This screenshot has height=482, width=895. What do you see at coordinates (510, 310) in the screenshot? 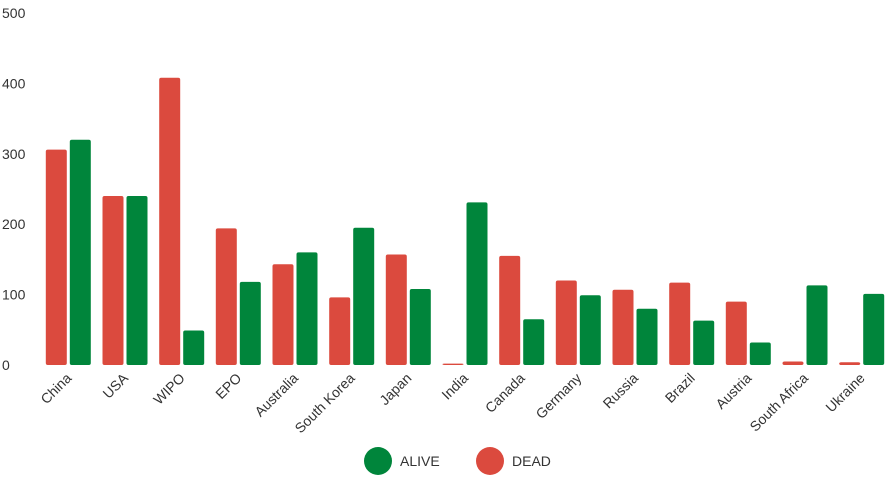
I see `bar-dead-canada` at bounding box center [510, 310].